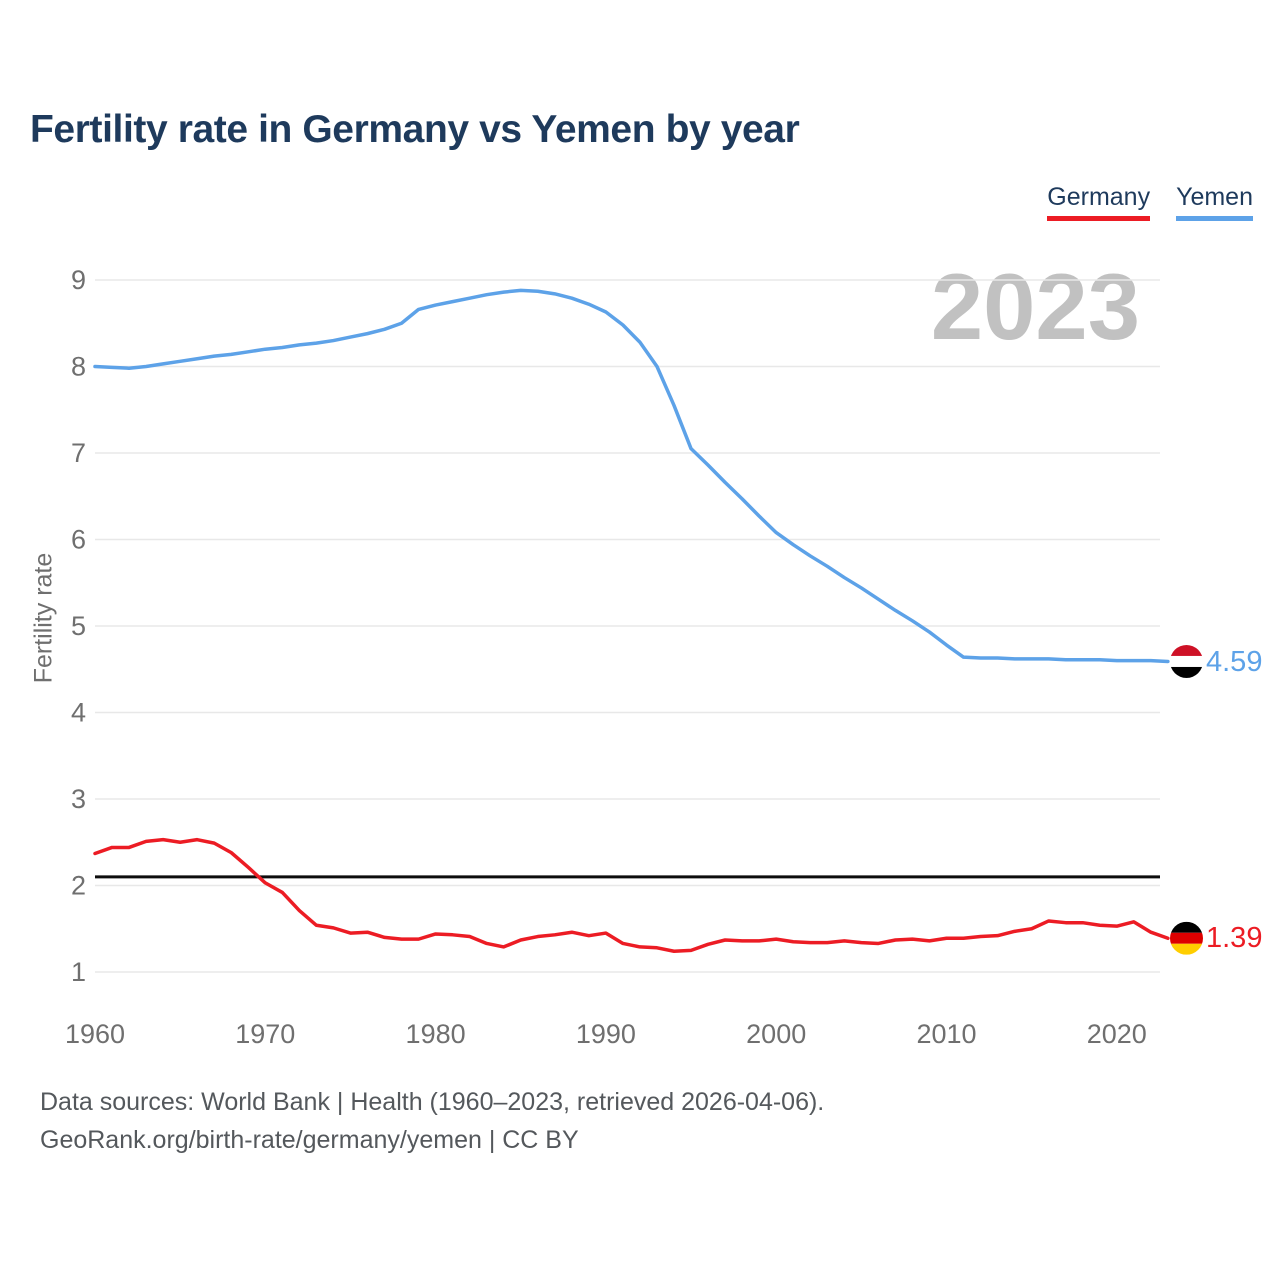 This screenshot has width=1280, height=1280. I want to click on x-tick-label-1960: 1960, so click(95, 1034).